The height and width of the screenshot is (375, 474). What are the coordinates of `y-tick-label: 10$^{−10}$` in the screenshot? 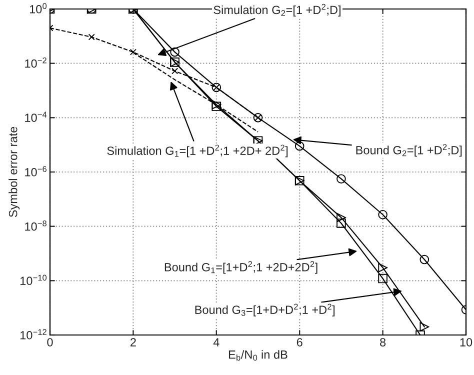 It's located at (33, 280).